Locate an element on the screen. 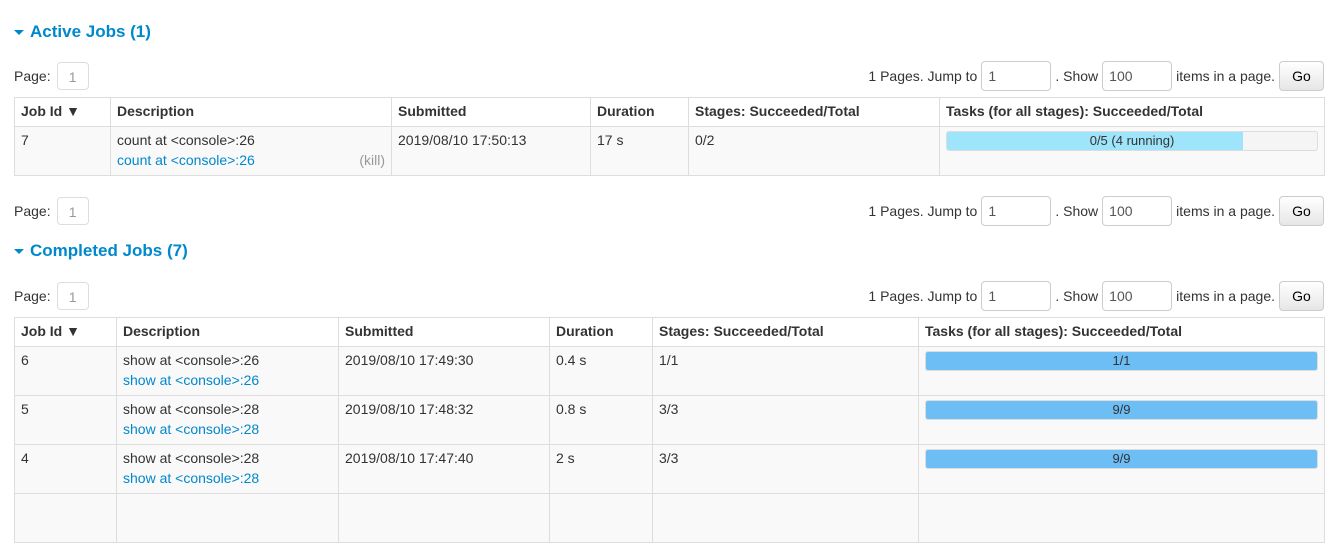  tasks-progress-bar: 1/1 is located at coordinates (1121, 361).